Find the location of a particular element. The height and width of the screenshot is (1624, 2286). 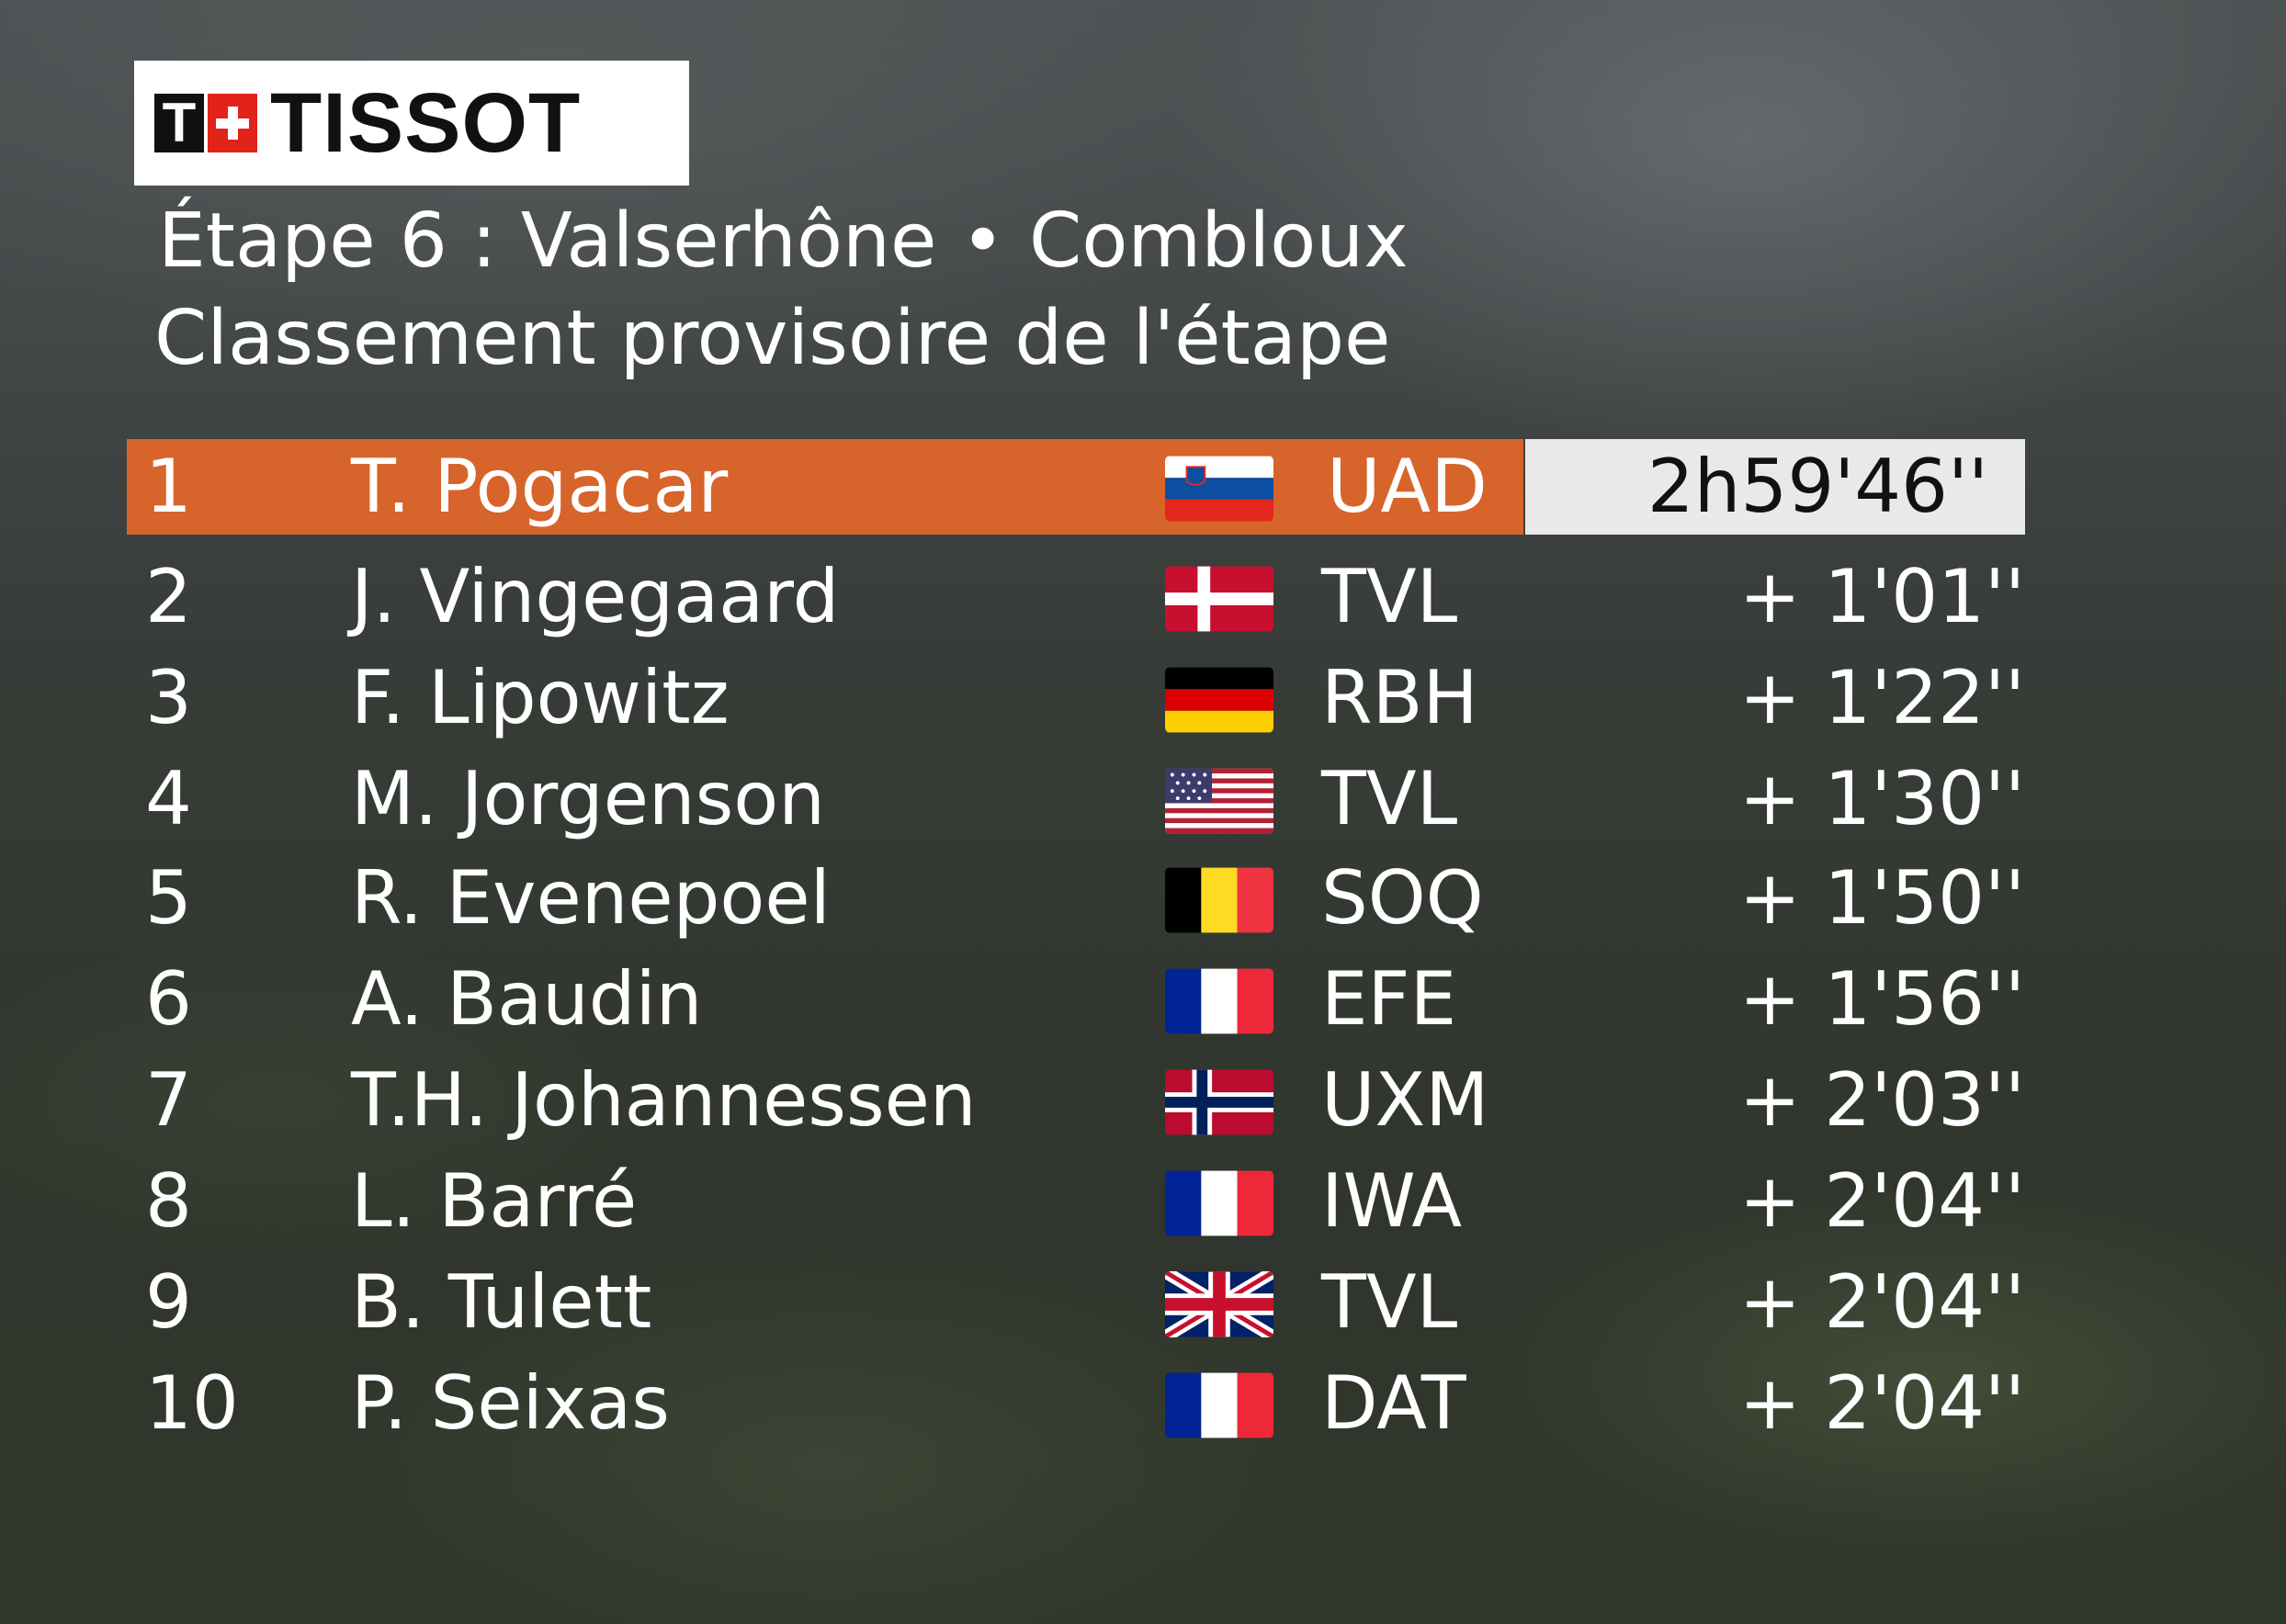

standings-row: 9 B. Tulett TVL + 2'04'' is located at coordinates (1076, 1302).